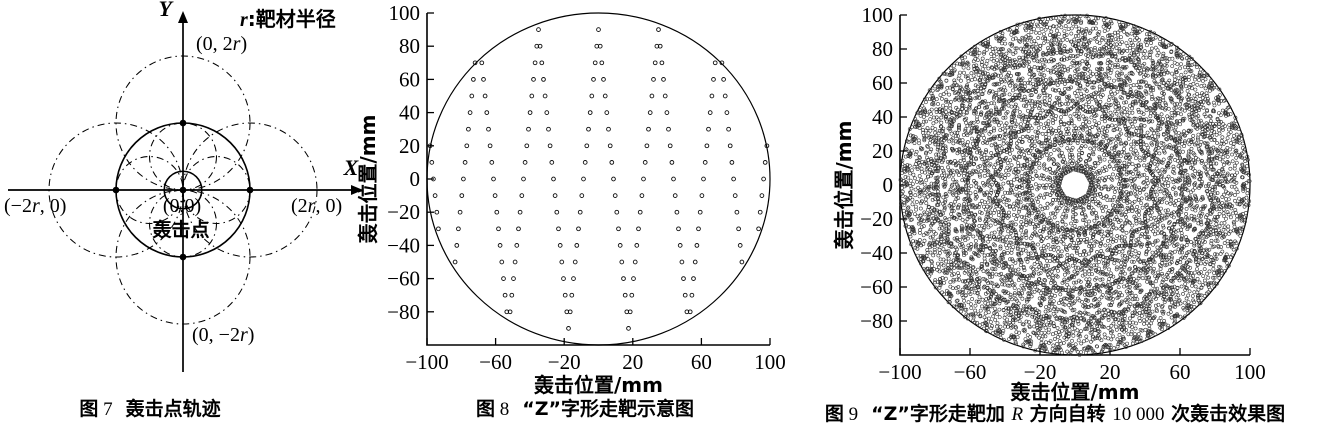  I want to click on caption-part: 方向自转, so click(1068, 414).